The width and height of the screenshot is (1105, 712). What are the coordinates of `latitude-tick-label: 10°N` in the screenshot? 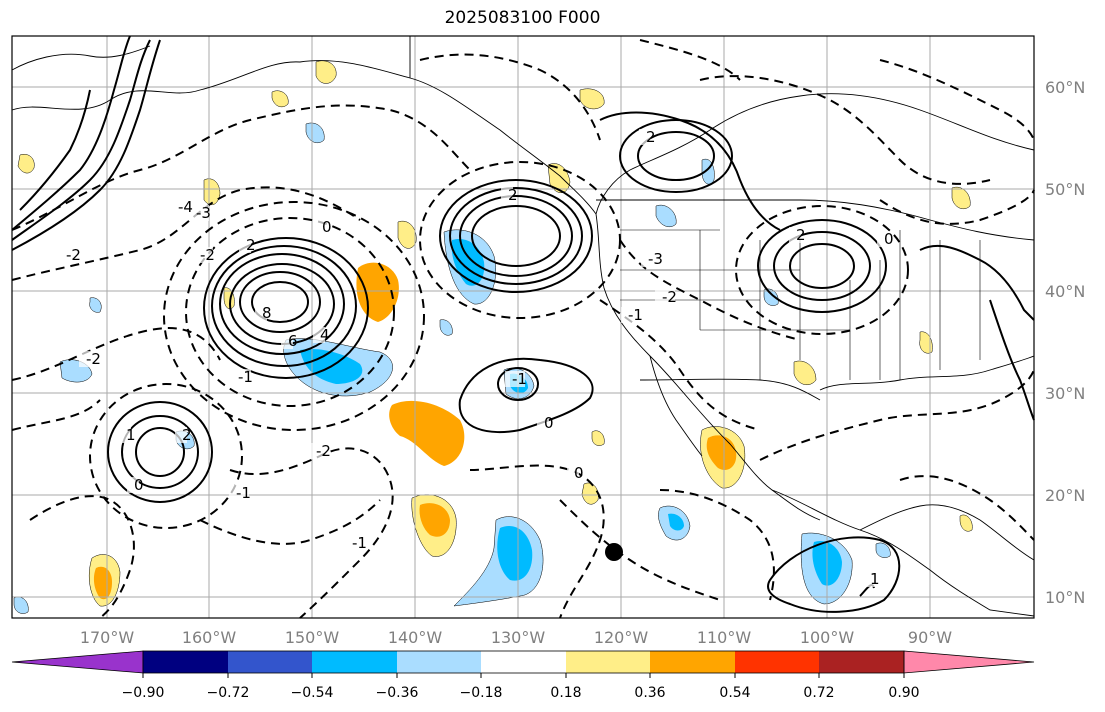 It's located at (1065, 597).